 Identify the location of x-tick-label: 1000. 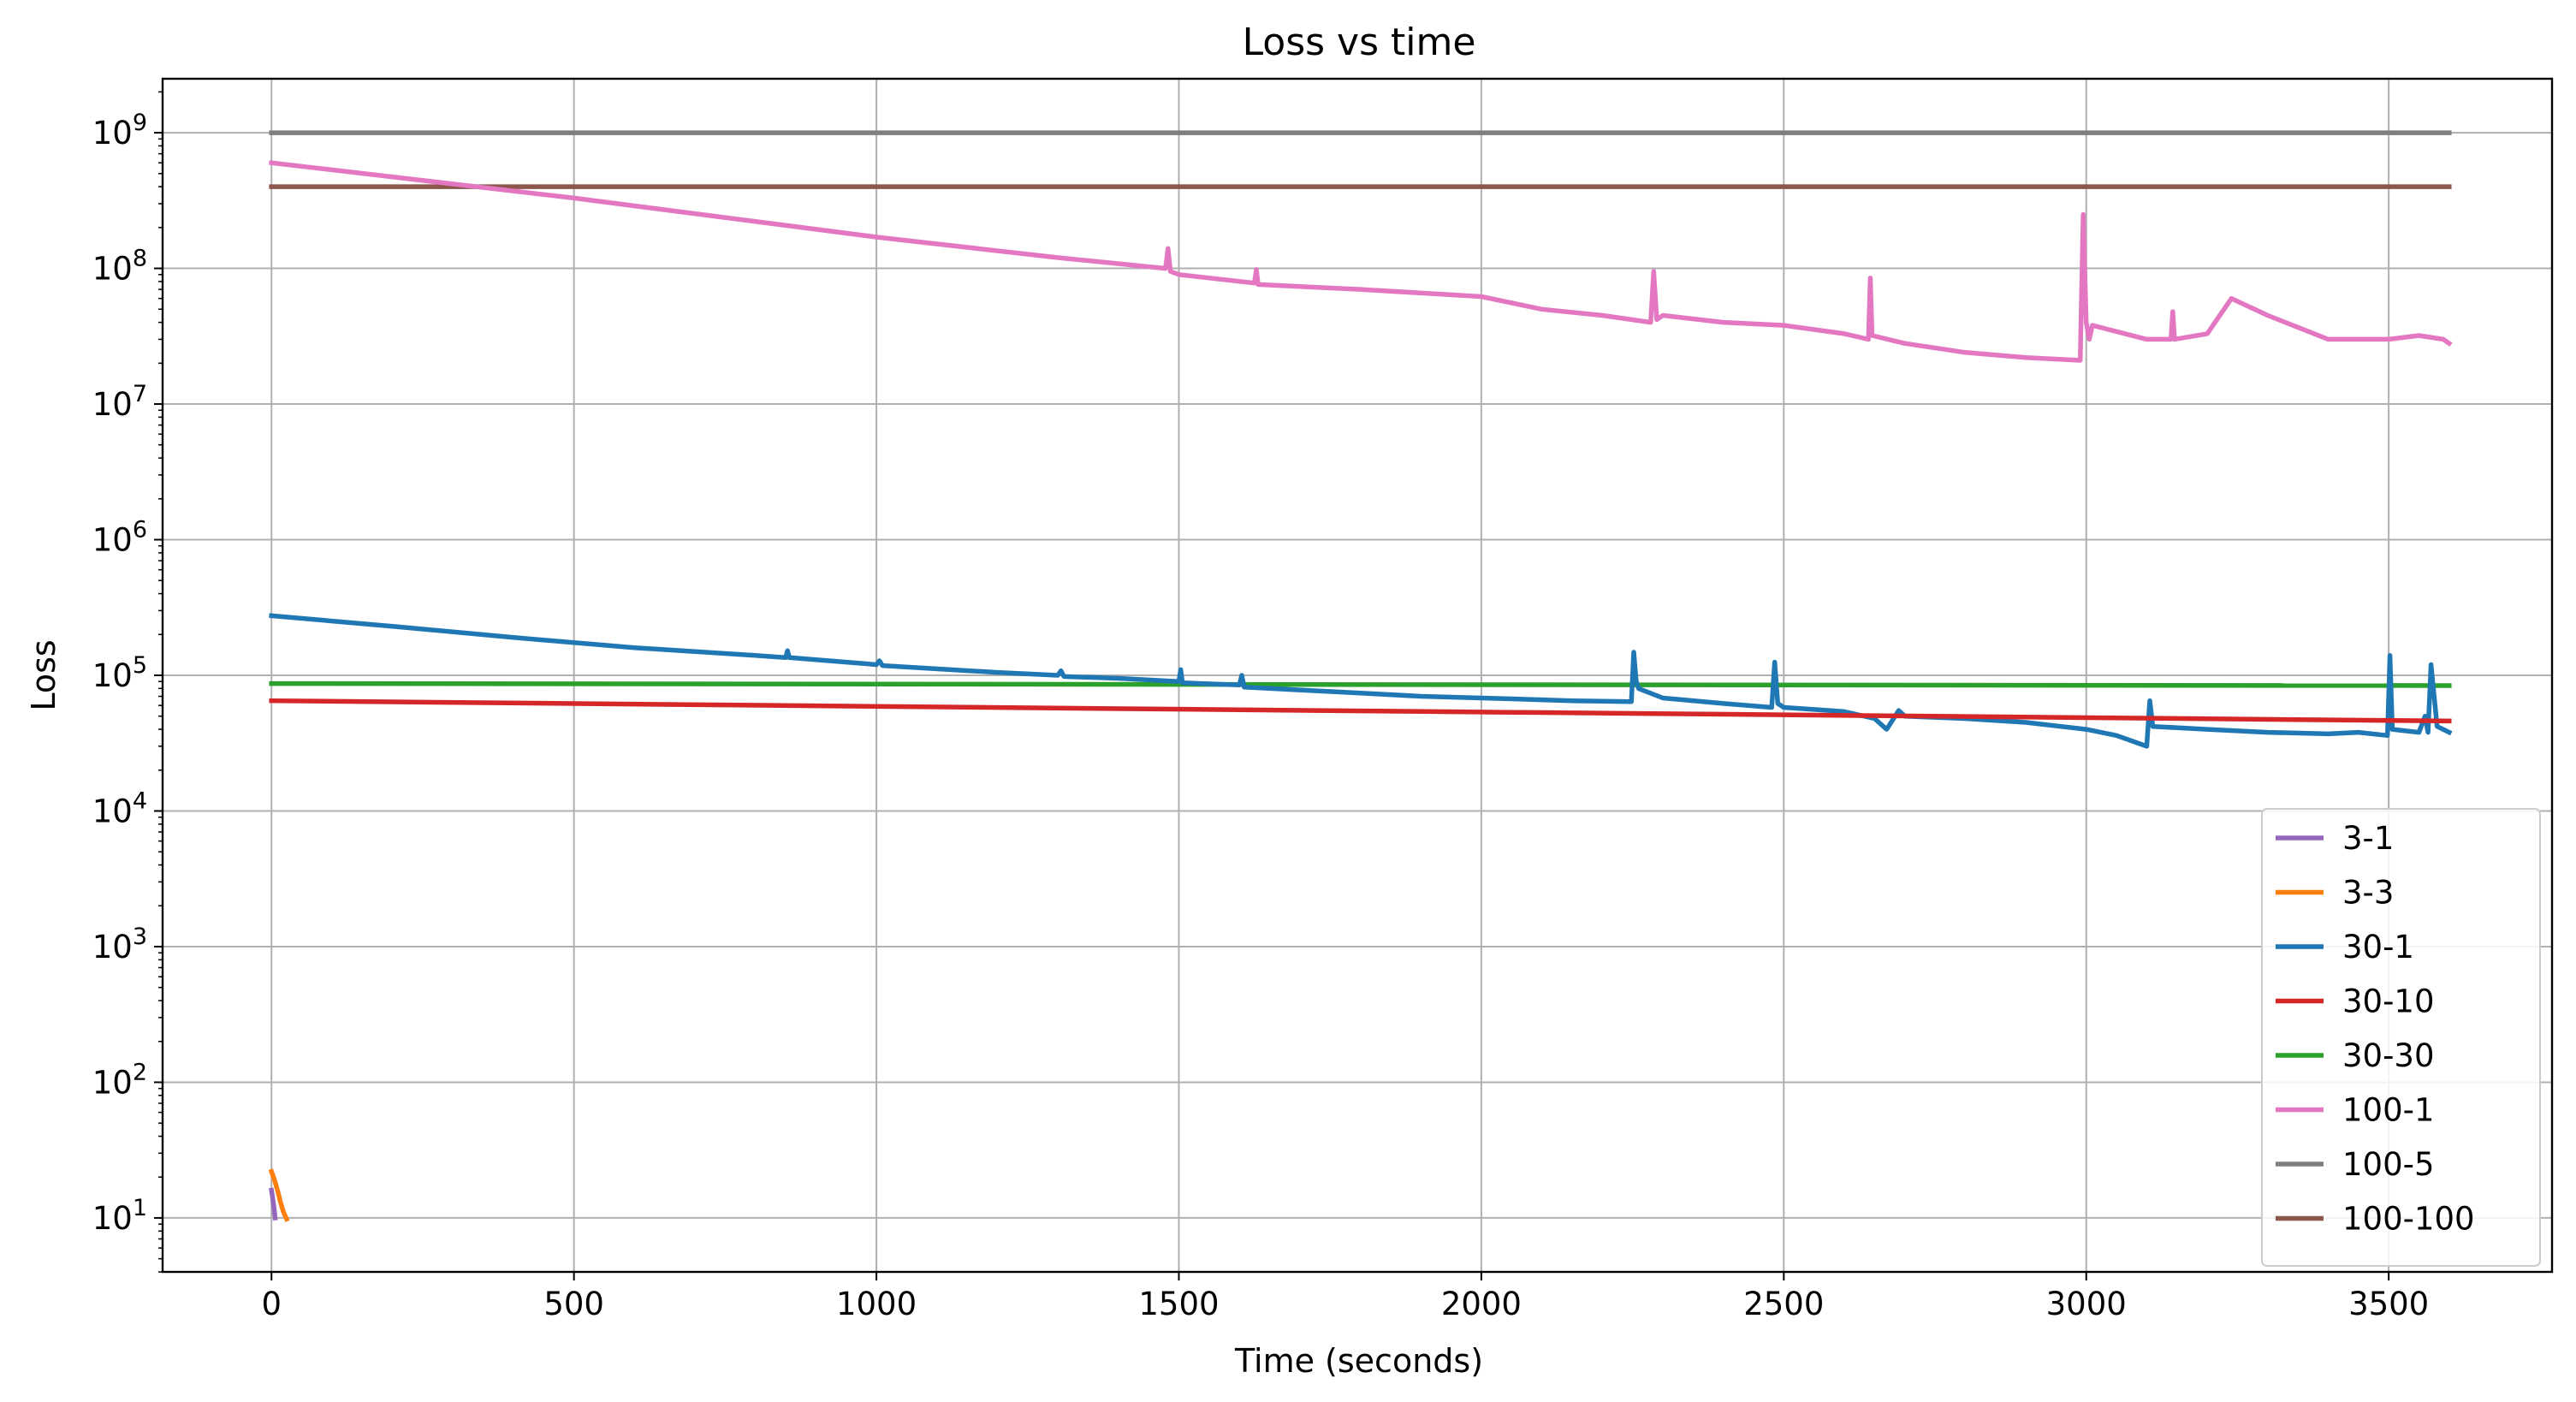
(876, 1304).